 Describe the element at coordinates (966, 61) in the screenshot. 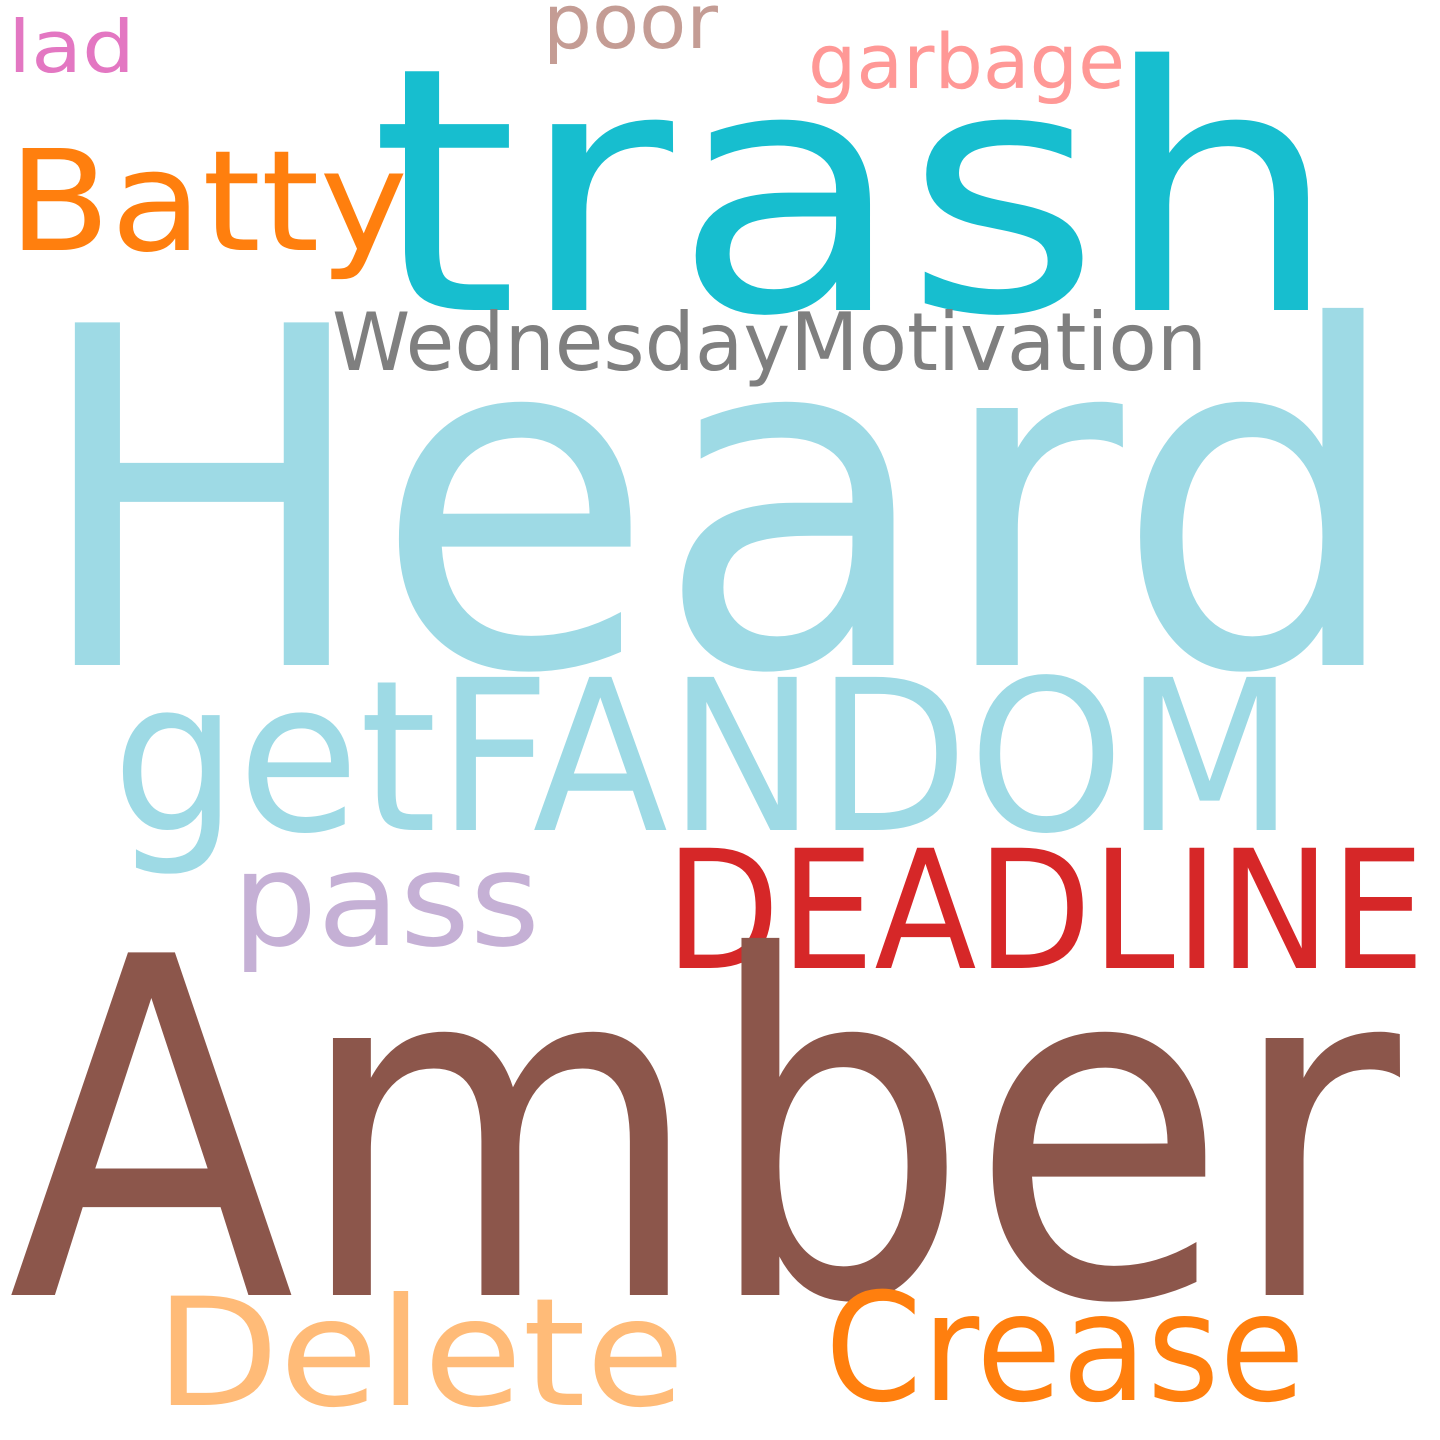

I see `word: garbage` at that location.